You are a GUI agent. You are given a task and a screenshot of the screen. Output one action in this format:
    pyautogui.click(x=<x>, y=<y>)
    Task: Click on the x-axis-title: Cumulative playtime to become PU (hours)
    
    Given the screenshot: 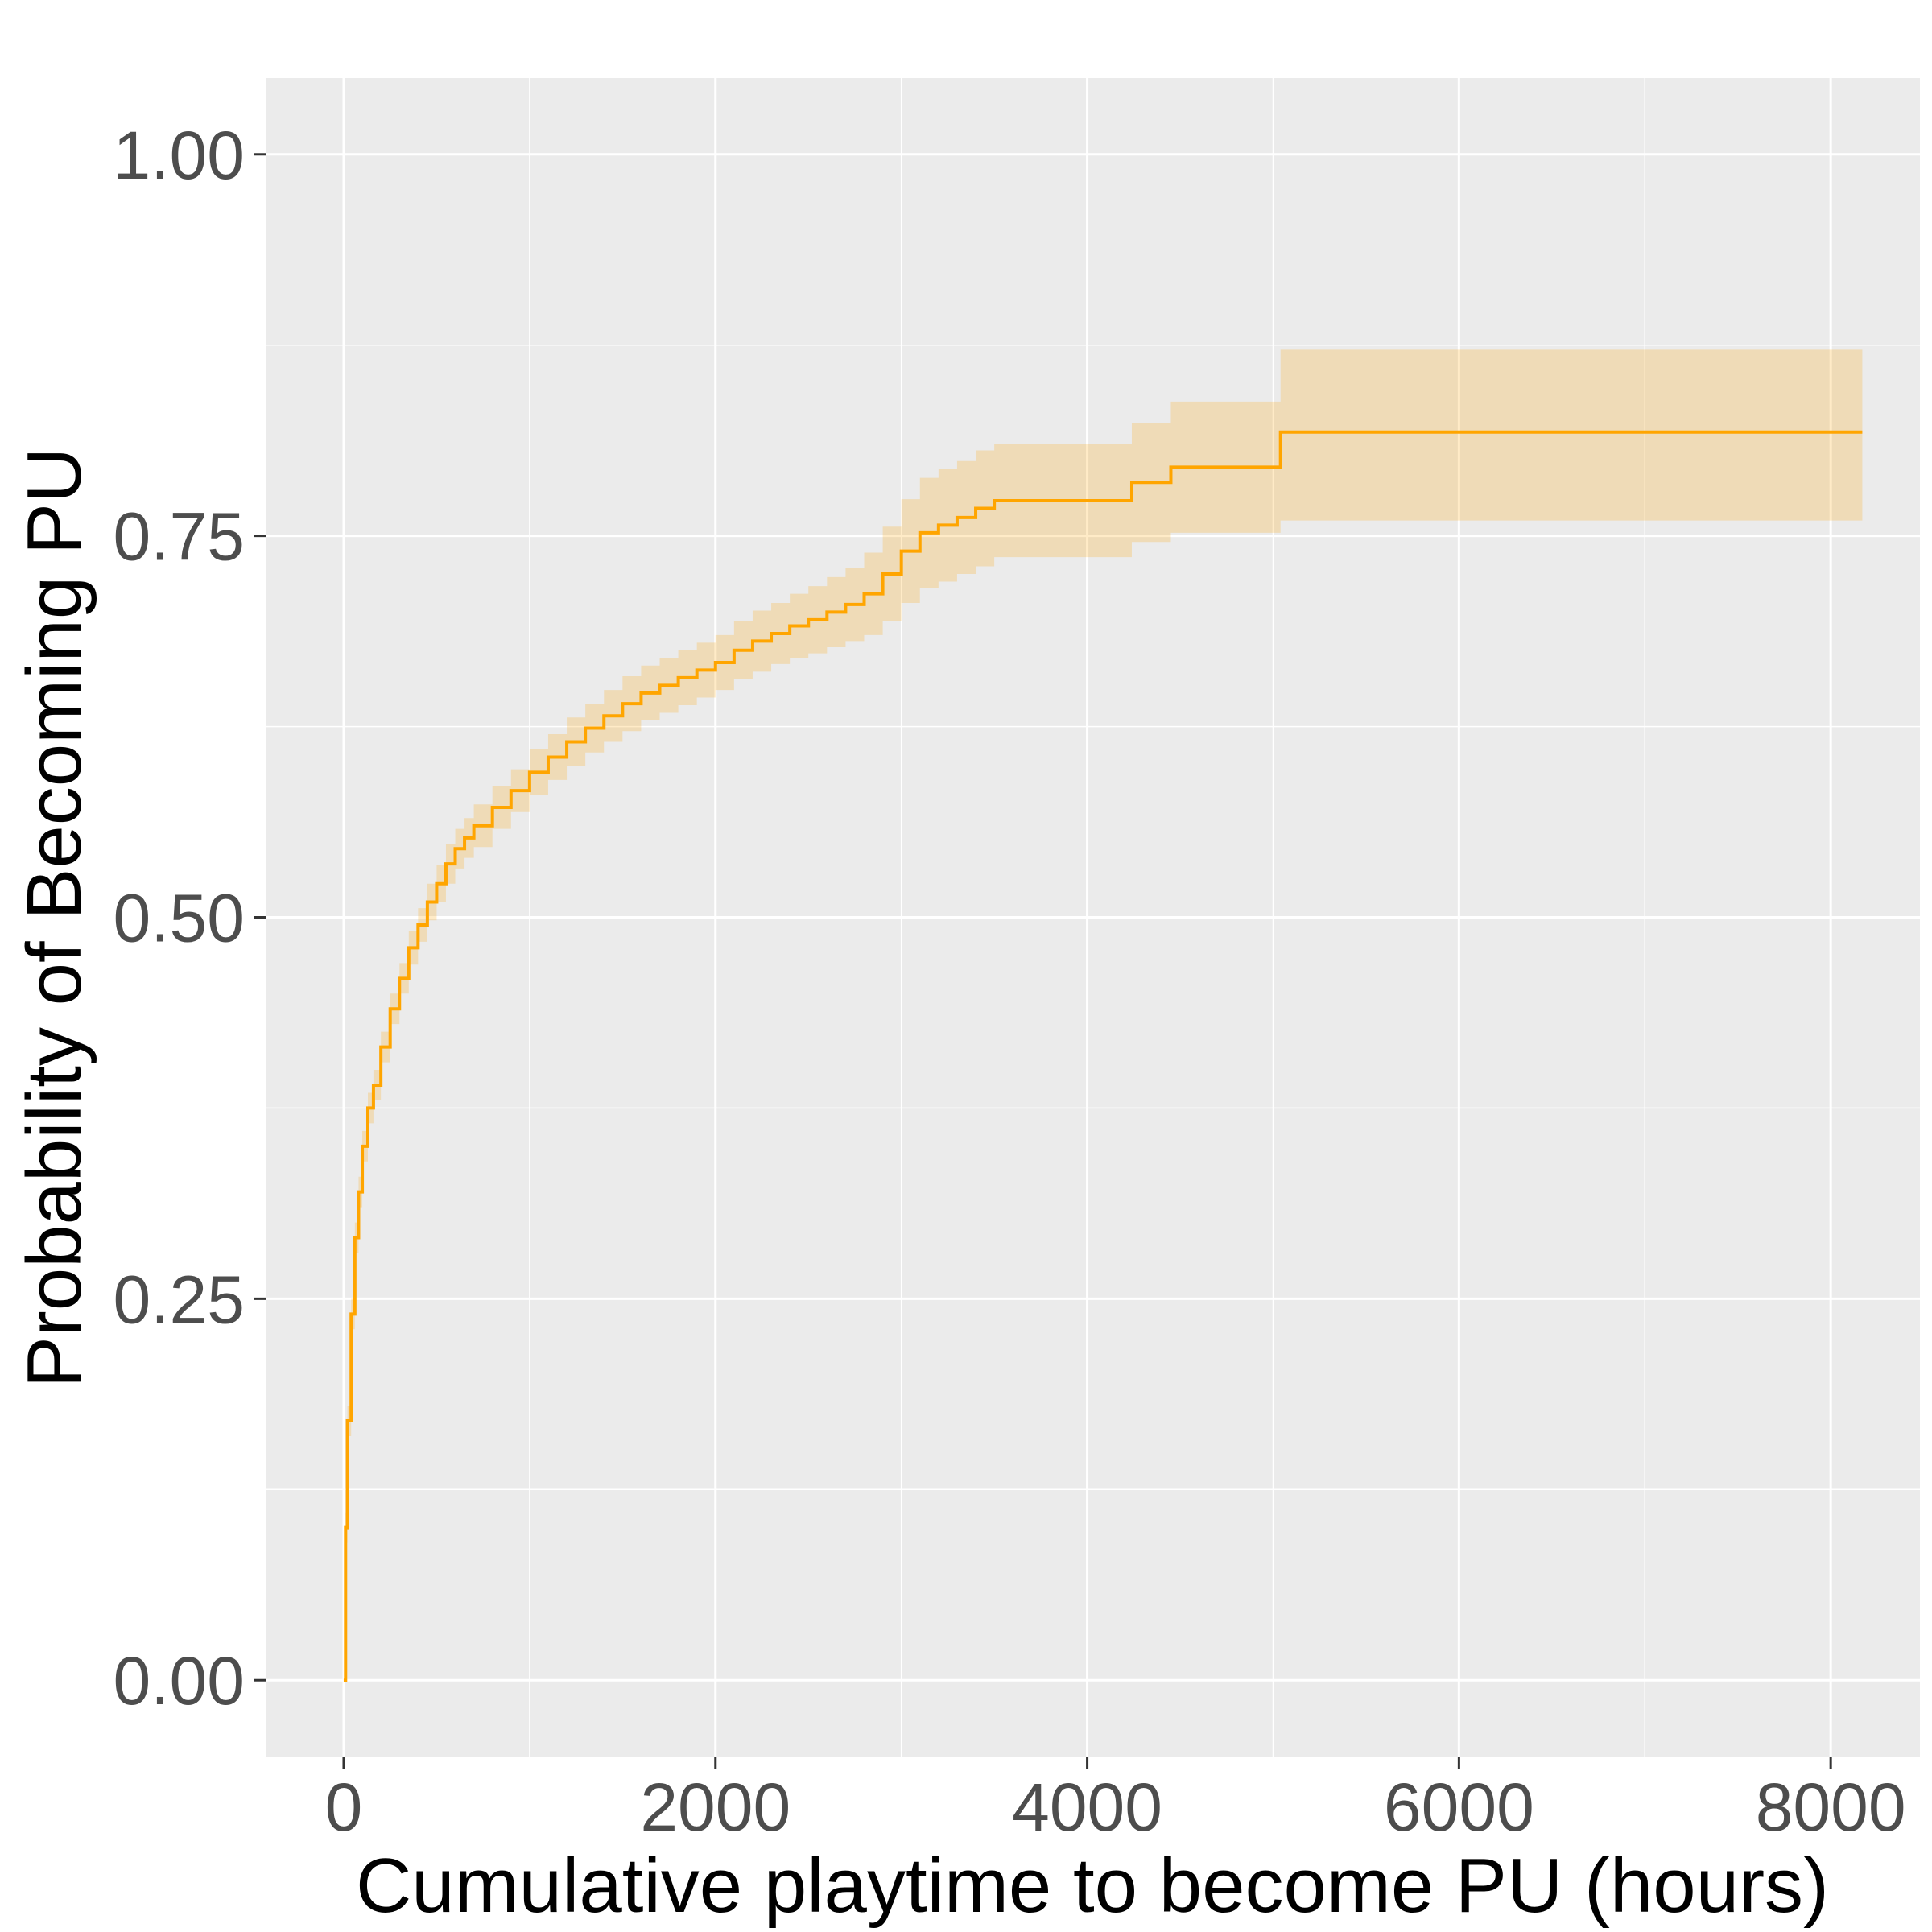 What is the action you would take?
    pyautogui.click(x=1092, y=1886)
    